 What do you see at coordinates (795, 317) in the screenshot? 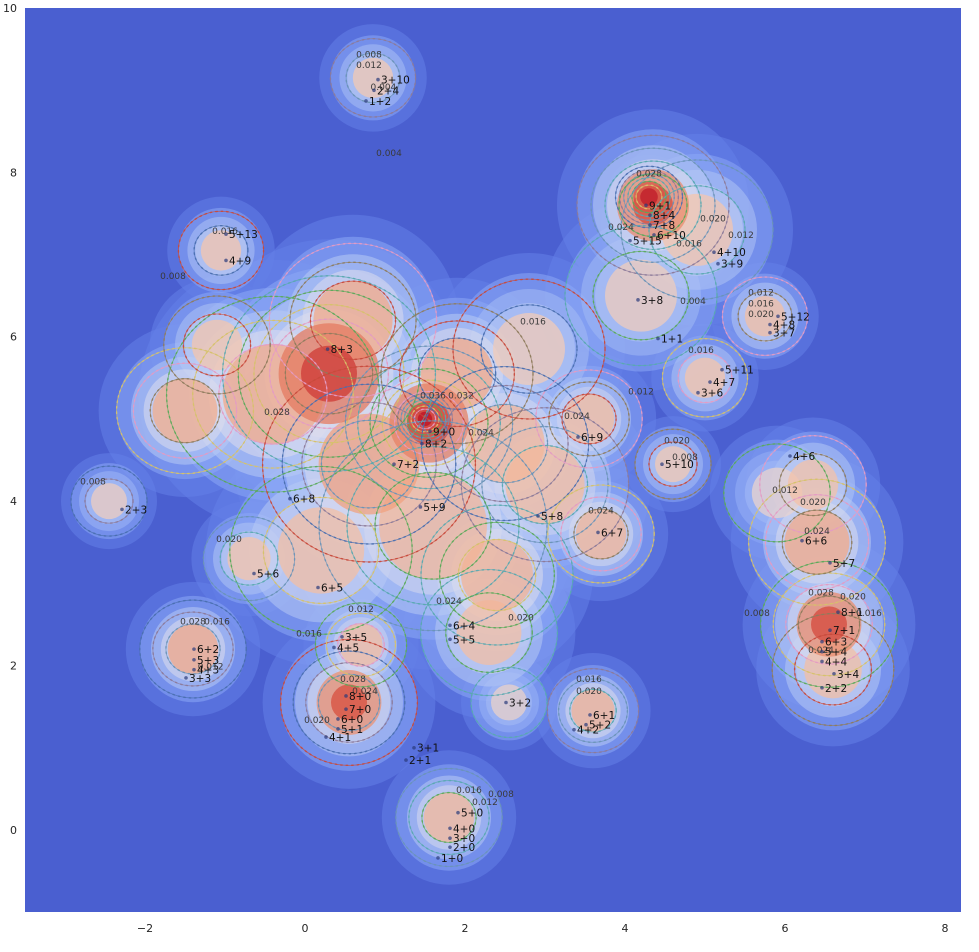
I see `point-label: 5+12` at bounding box center [795, 317].